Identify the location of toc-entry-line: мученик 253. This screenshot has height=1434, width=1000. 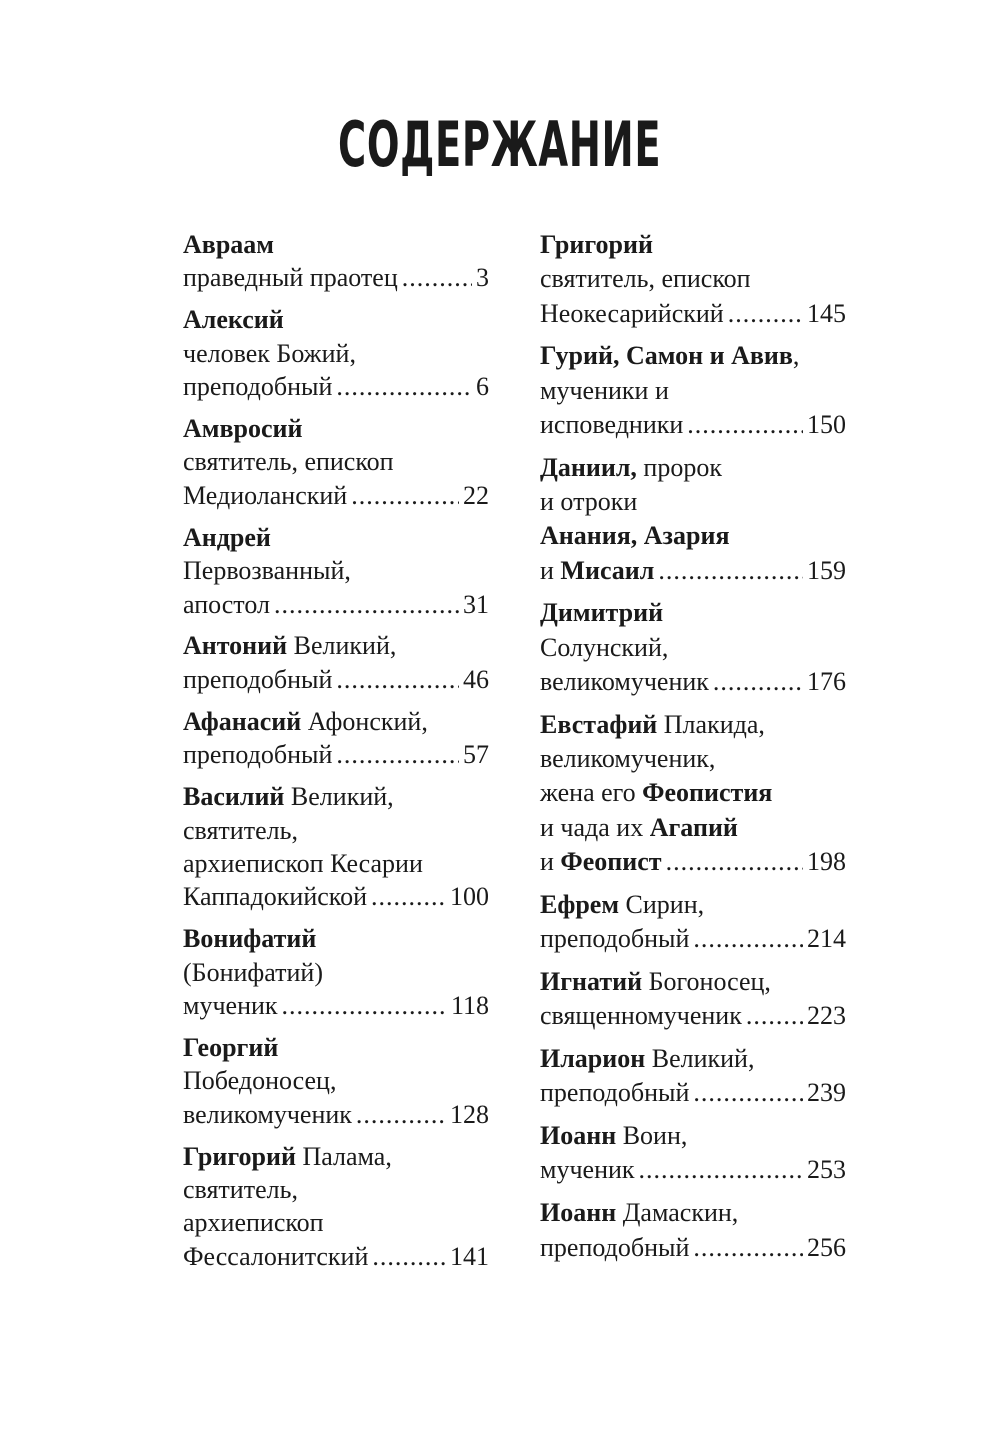
(693, 1170).